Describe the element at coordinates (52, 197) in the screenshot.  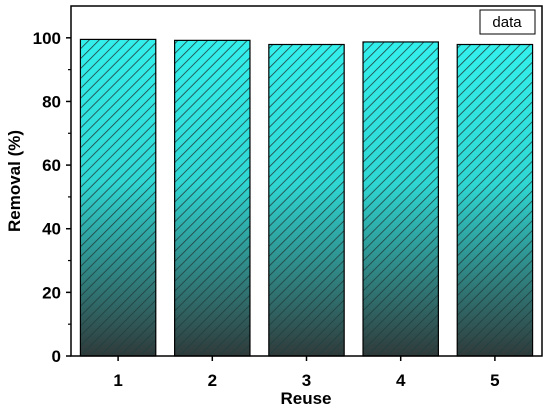
I see `y-axis: 0 20 40 60 80 100` at that location.